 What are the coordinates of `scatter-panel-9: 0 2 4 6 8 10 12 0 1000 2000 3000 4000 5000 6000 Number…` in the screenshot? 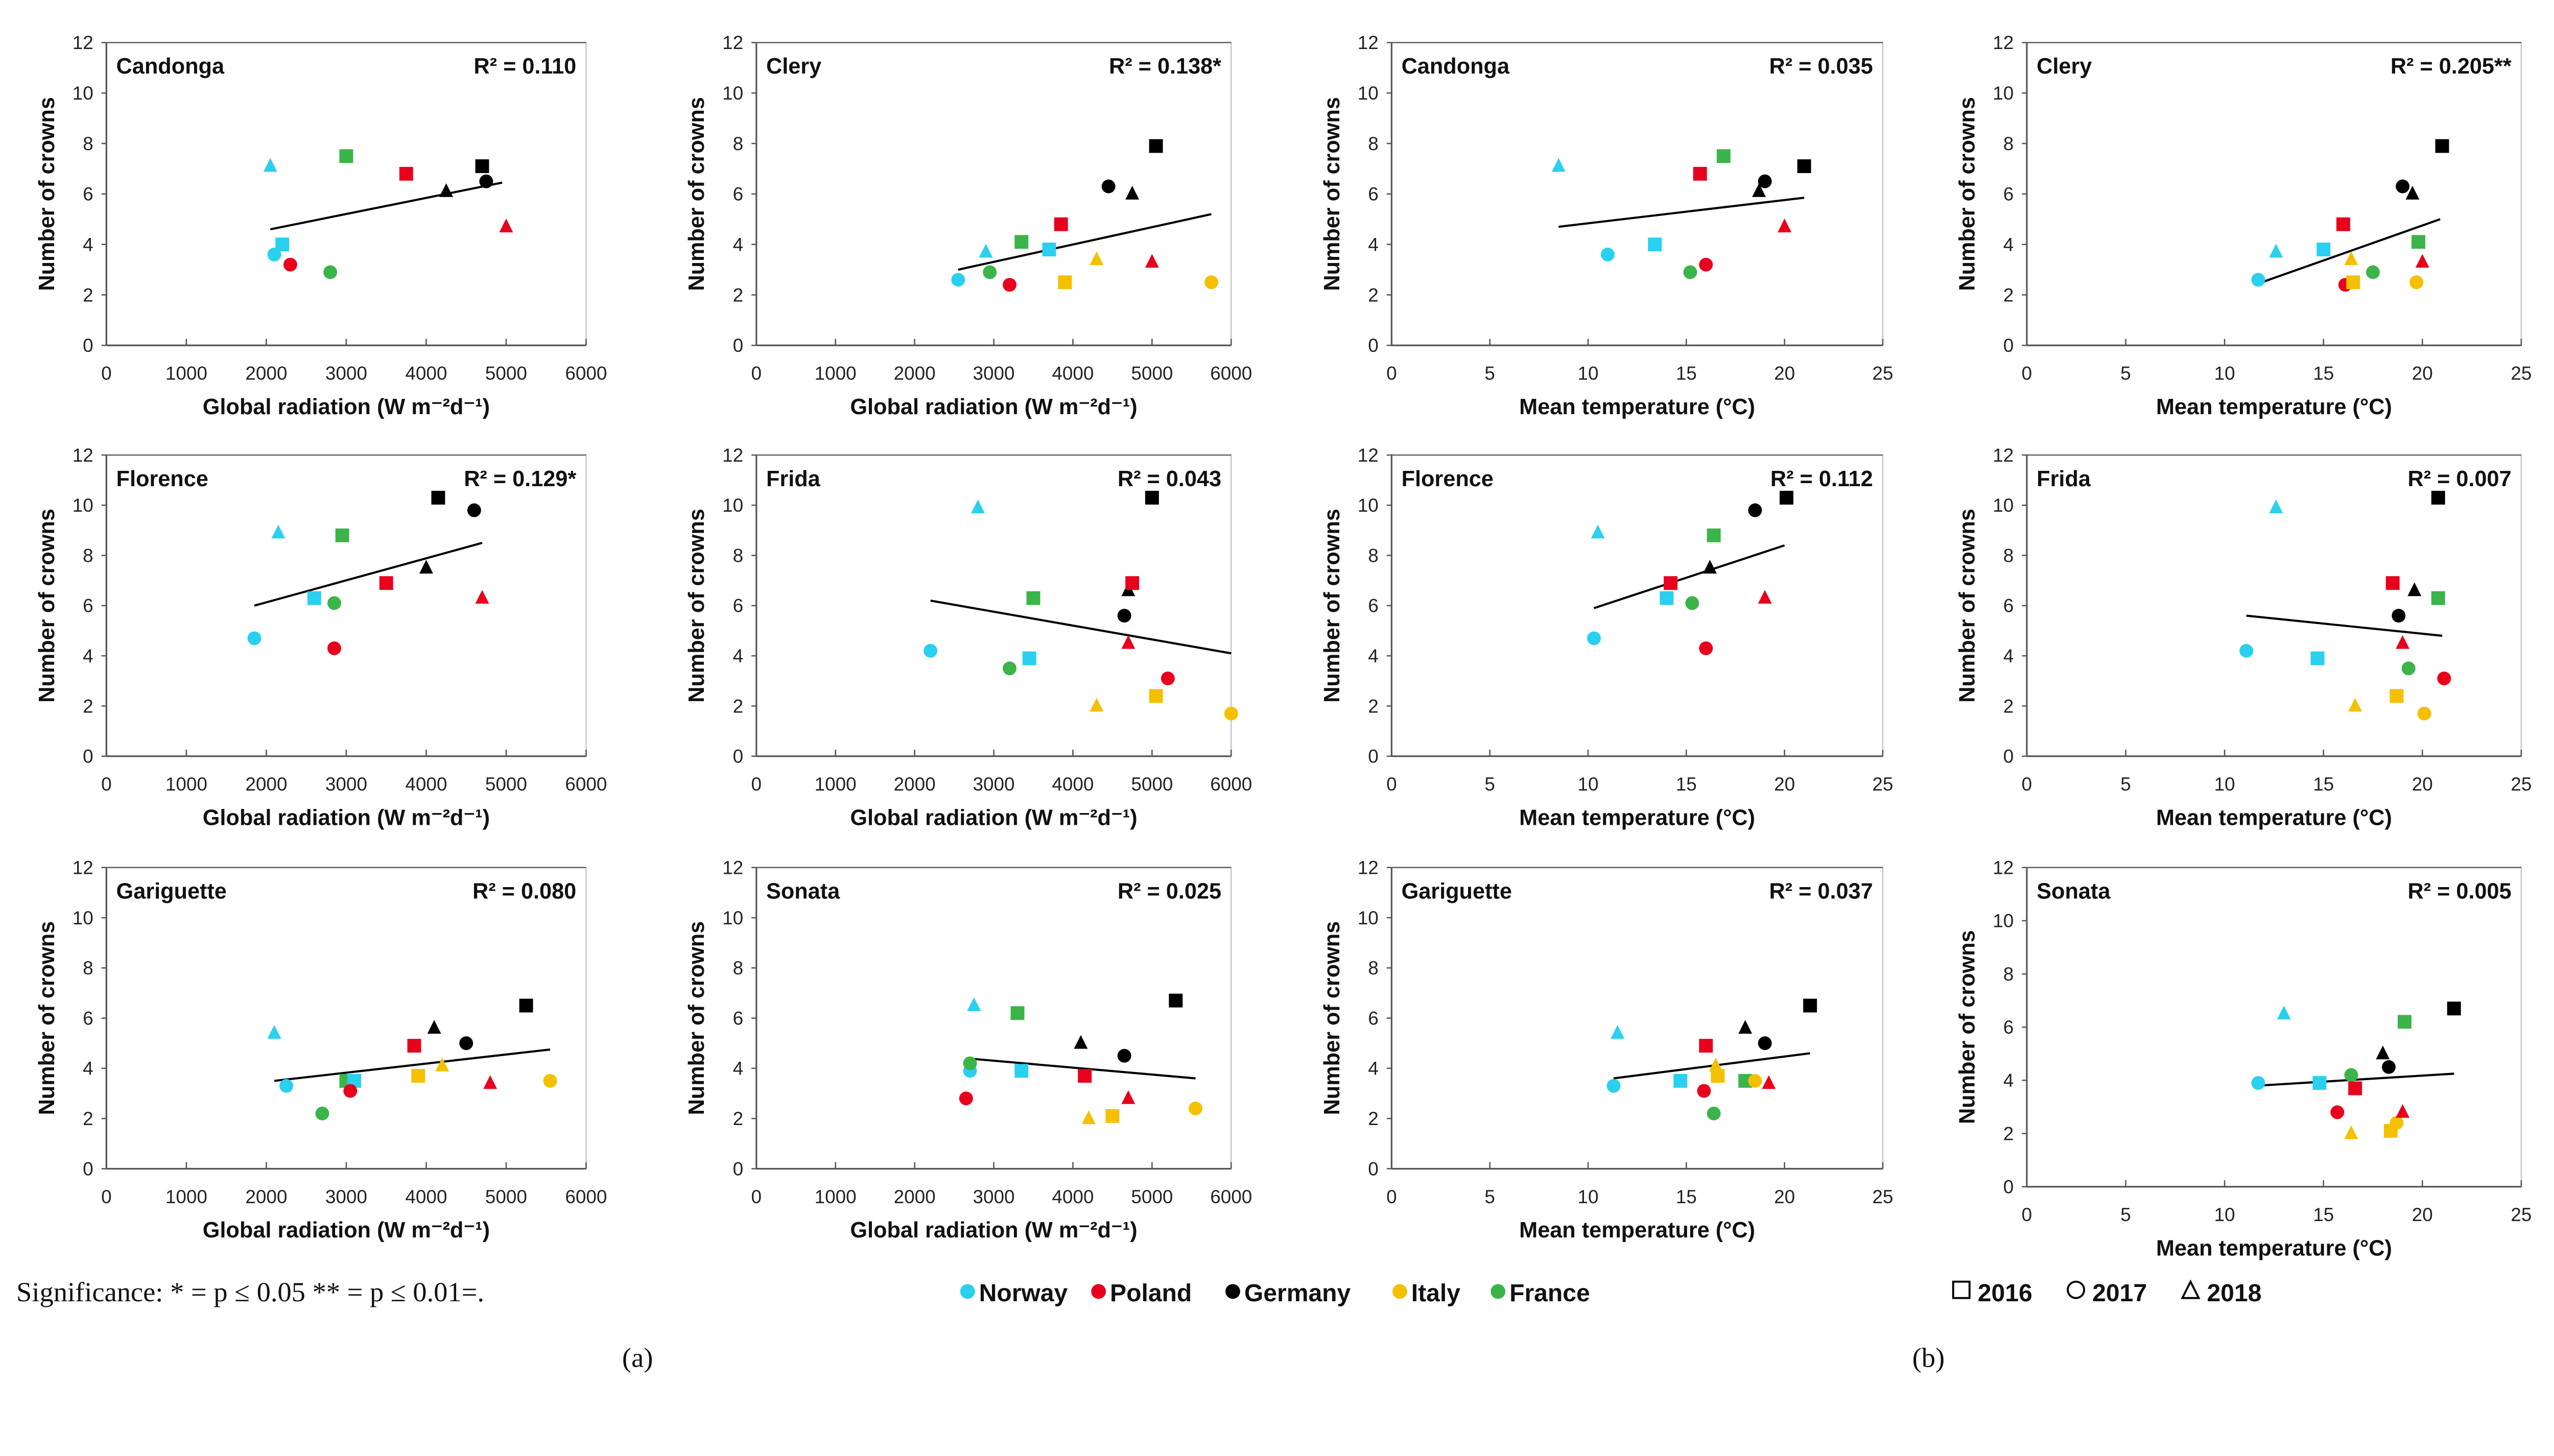 It's located at (321, 1050).